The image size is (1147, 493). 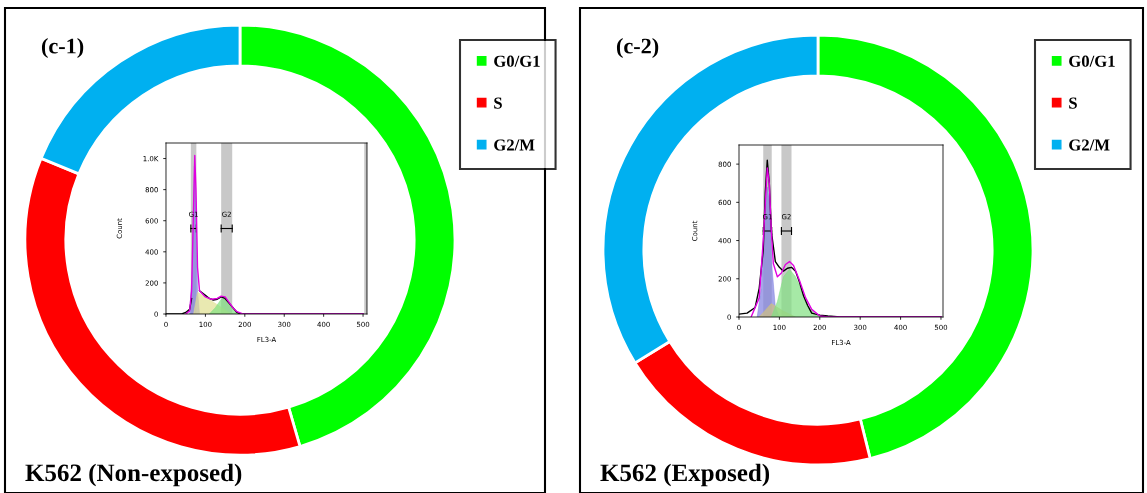 I want to click on text: K562 (Non-exposed), so click(x=133, y=475).